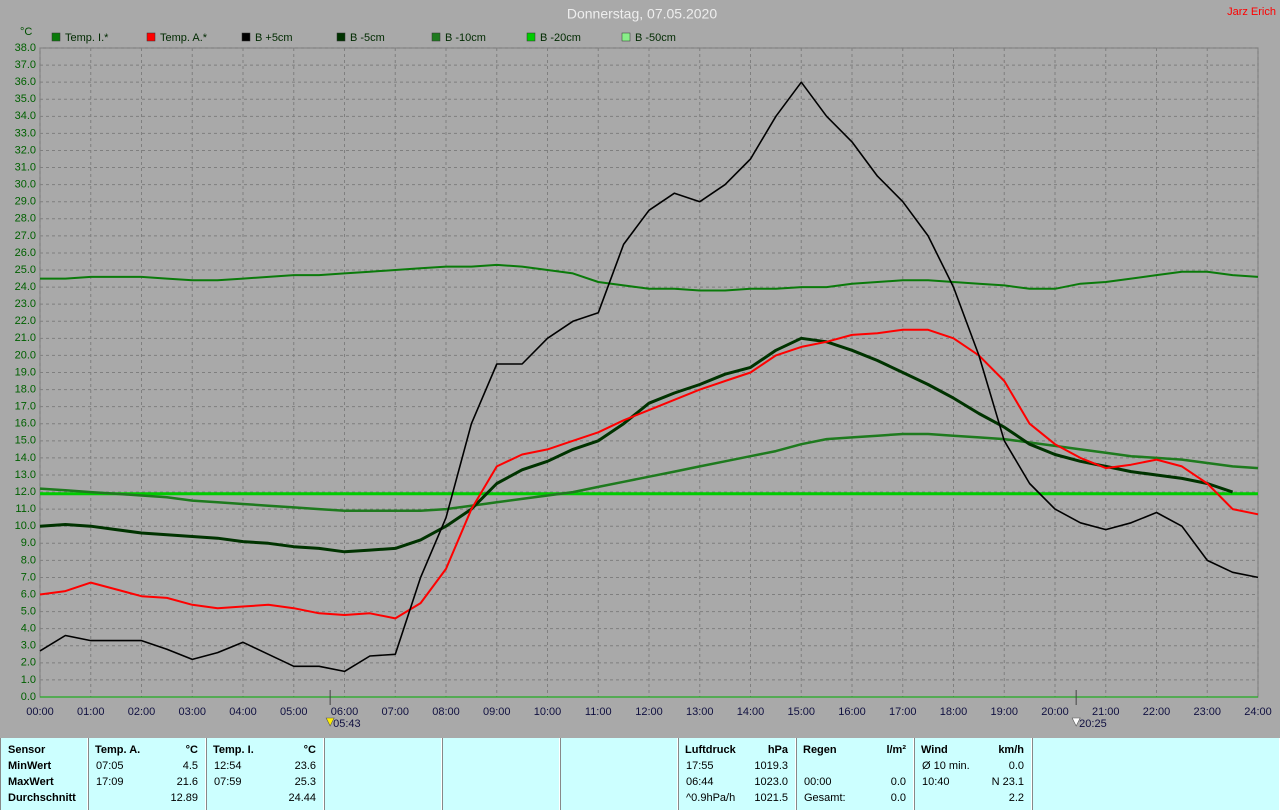 This screenshot has width=1280, height=810. What do you see at coordinates (25, 150) in the screenshot?
I see `y-tick-label: 32.0` at bounding box center [25, 150].